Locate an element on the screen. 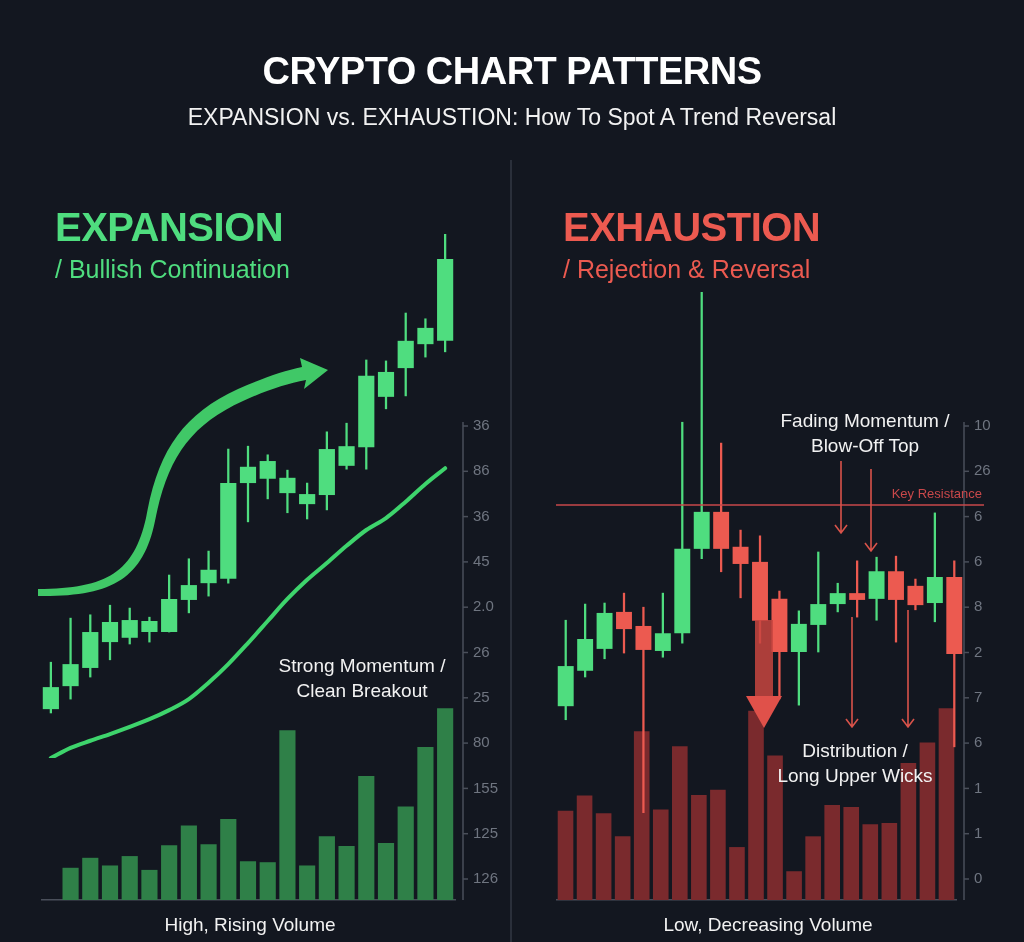  text: 0 is located at coordinates (978, 878).